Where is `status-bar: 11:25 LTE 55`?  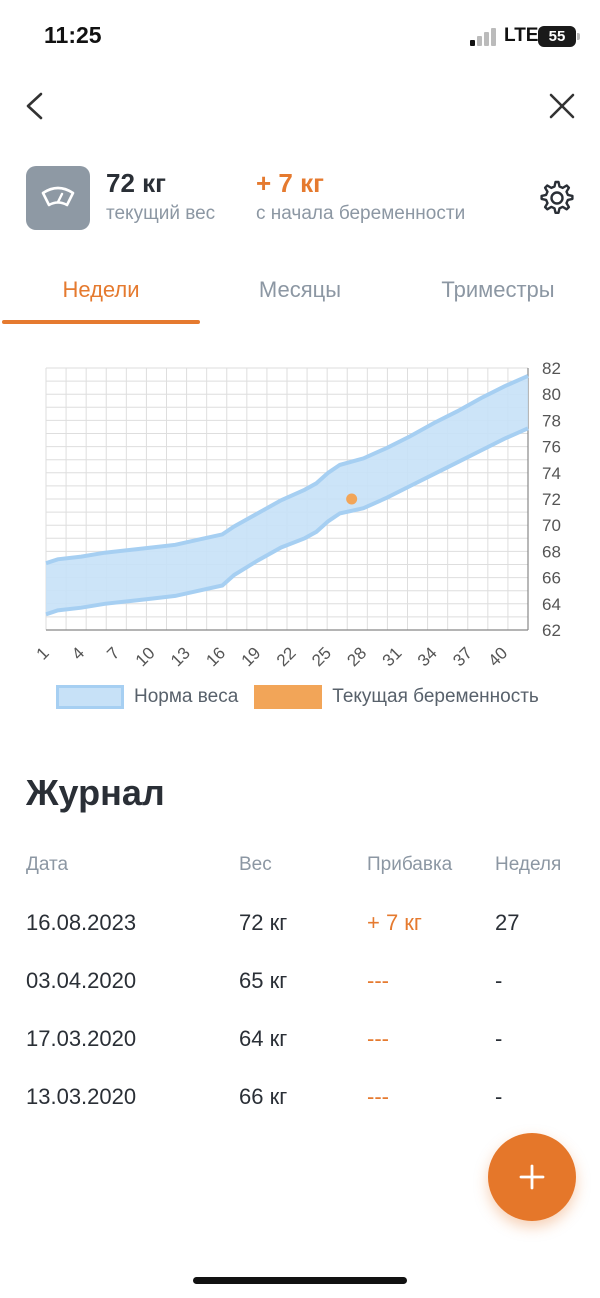 status-bar: 11:25 LTE 55 is located at coordinates (300, 36).